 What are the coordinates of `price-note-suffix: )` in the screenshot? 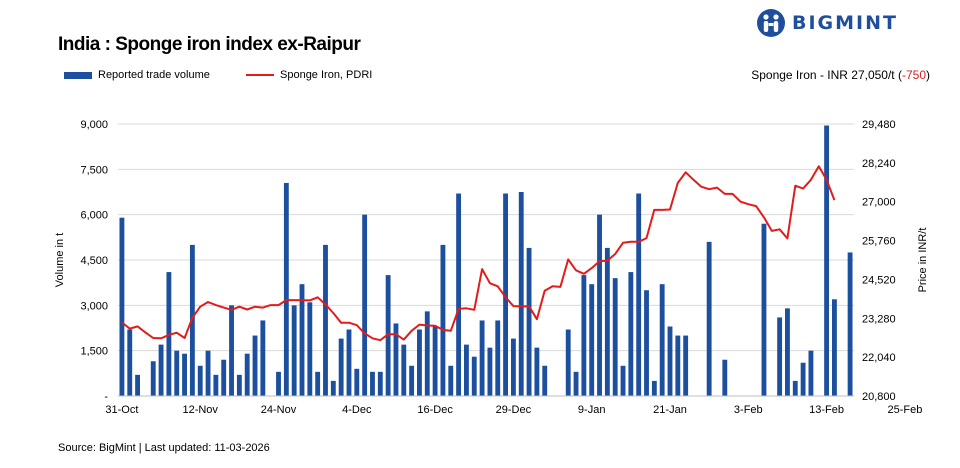 It's located at (928, 75).